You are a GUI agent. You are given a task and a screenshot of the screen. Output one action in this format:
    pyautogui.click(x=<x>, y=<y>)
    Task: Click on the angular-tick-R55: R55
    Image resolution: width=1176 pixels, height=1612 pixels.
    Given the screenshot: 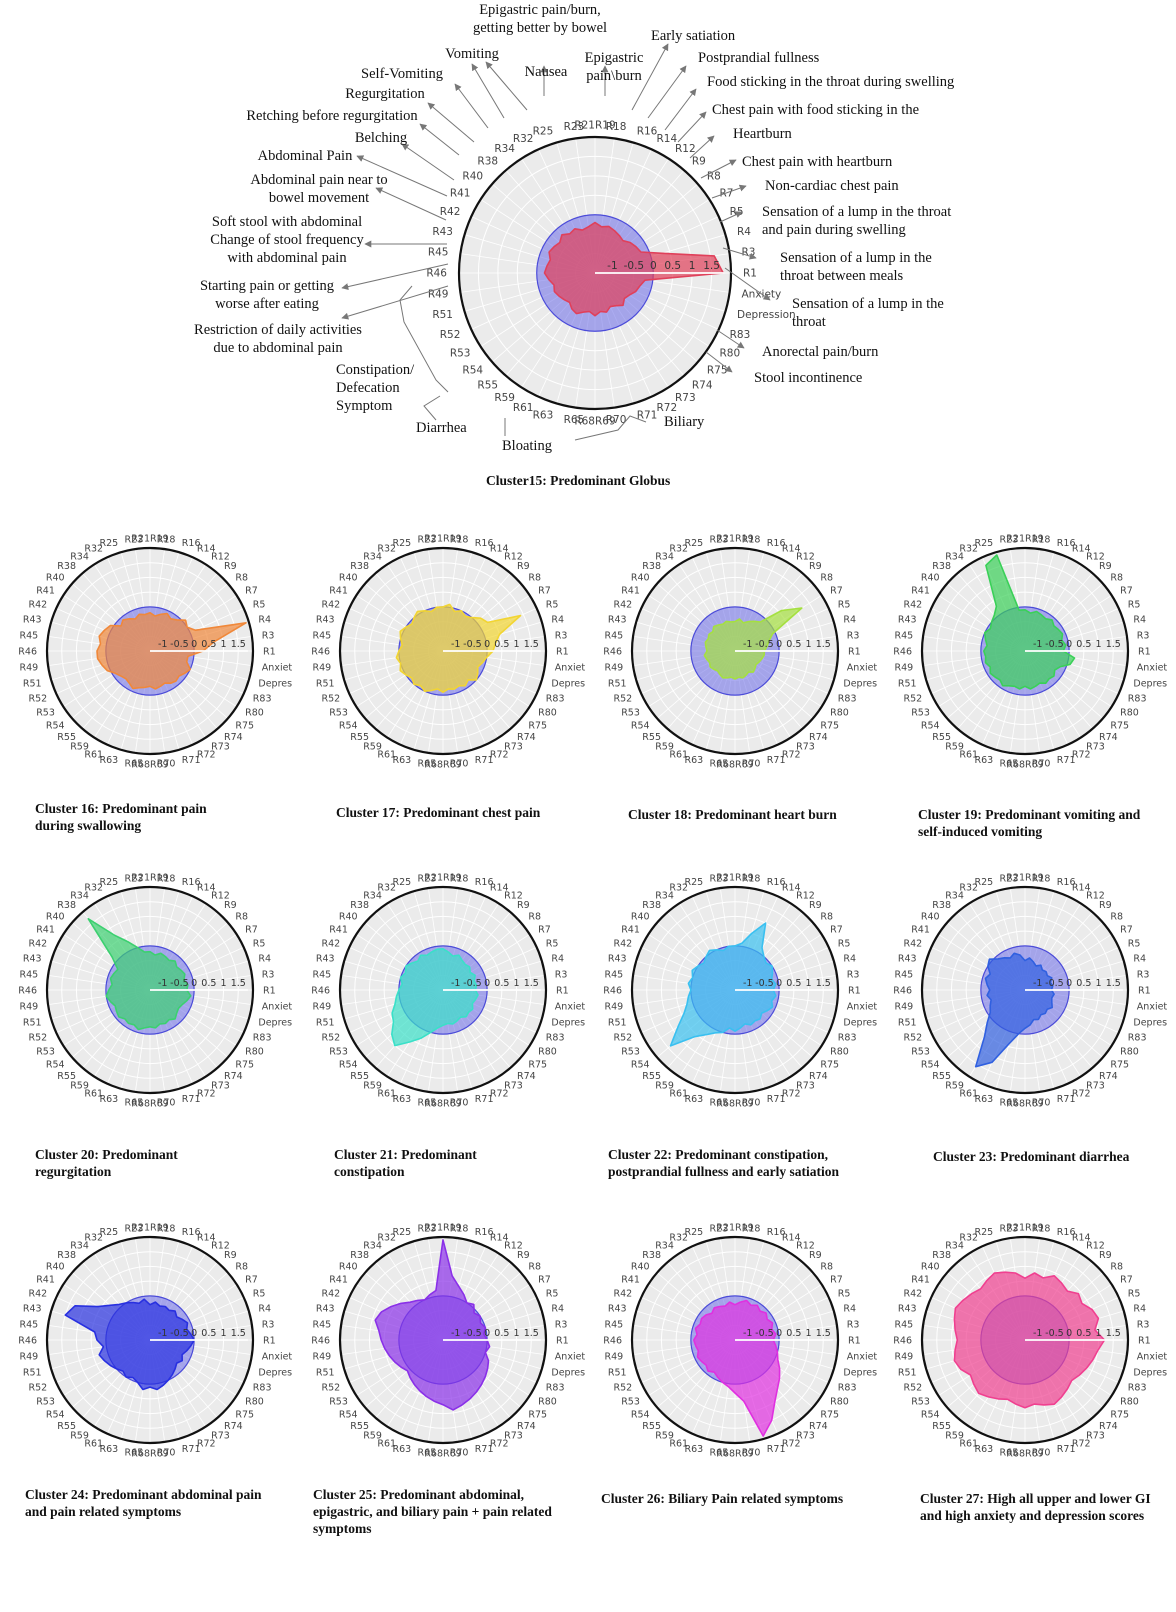 What is the action you would take?
    pyautogui.click(x=651, y=737)
    